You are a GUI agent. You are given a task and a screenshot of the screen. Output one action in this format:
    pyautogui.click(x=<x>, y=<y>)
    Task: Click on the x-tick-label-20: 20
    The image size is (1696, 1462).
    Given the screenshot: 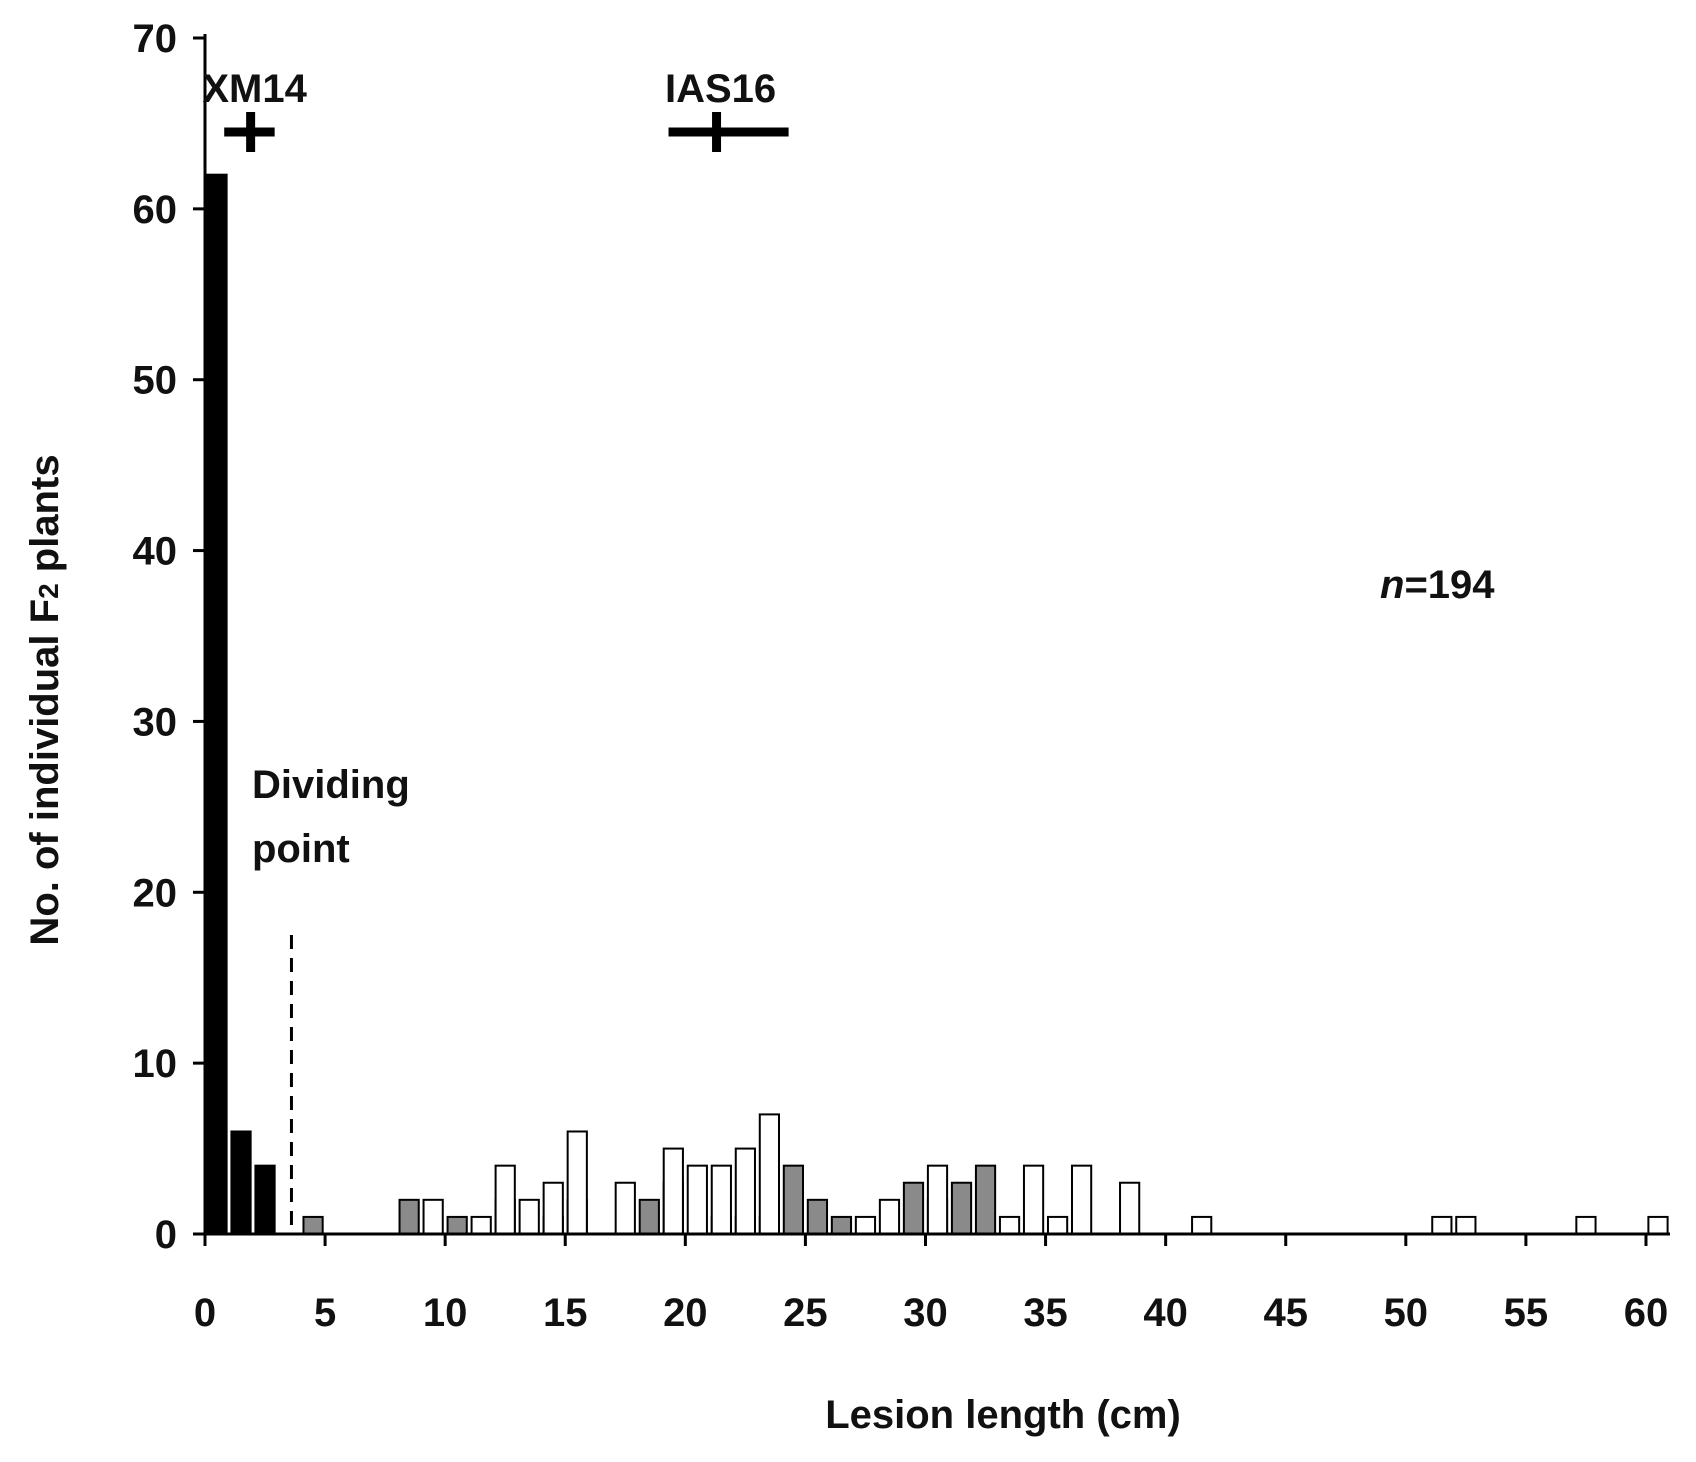 What is the action you would take?
    pyautogui.click(x=685, y=1313)
    